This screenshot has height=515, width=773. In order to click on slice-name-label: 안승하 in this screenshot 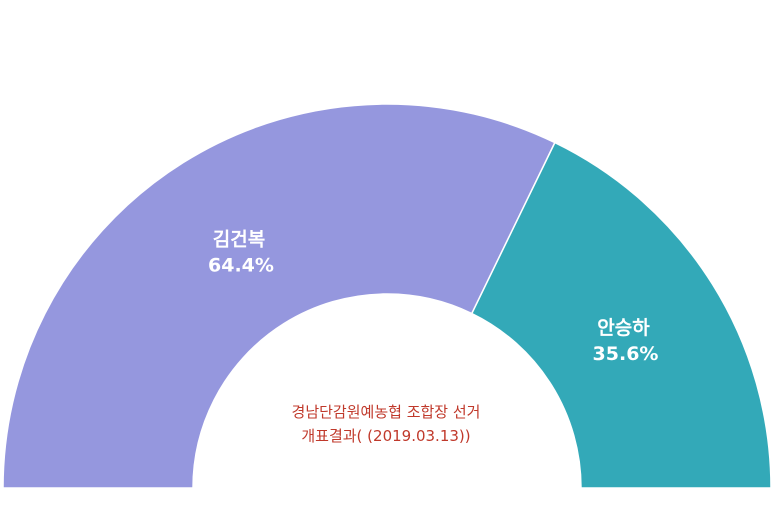, I will do `click(623, 328)`.